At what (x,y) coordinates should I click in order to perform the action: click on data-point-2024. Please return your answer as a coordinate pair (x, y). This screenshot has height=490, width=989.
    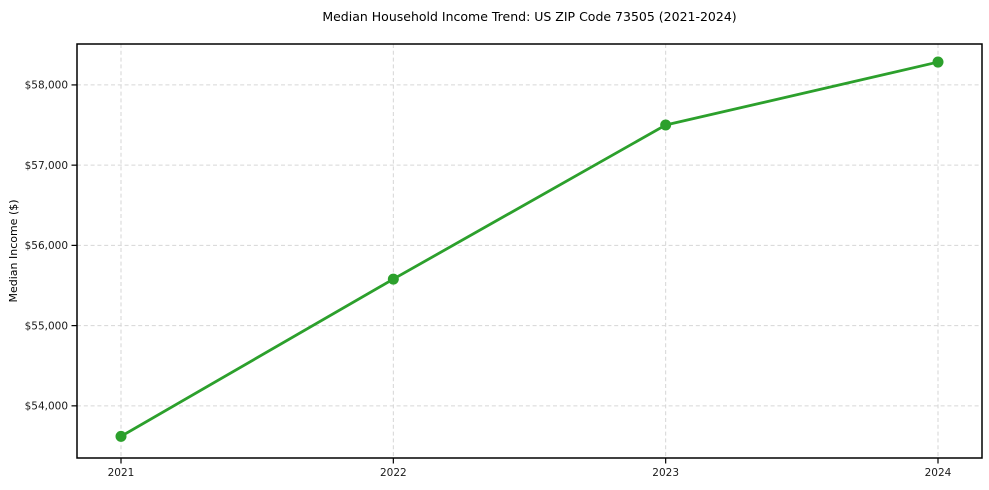
    Looking at the image, I should click on (938, 62).